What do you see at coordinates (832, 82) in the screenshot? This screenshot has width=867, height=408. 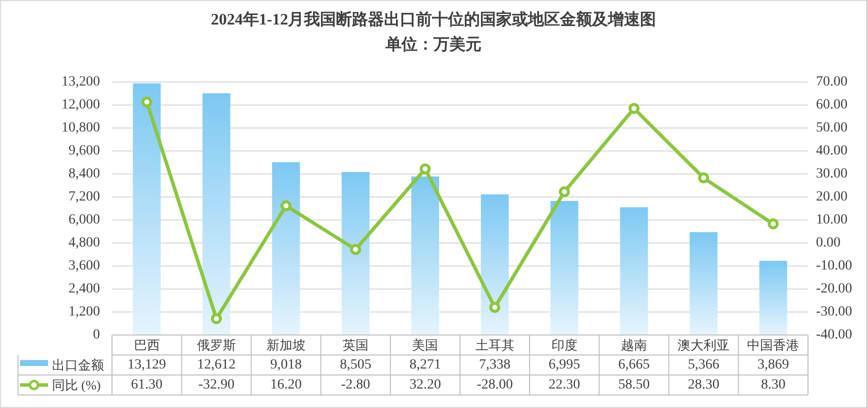 I see `y2-tick-label: 70.00` at bounding box center [832, 82].